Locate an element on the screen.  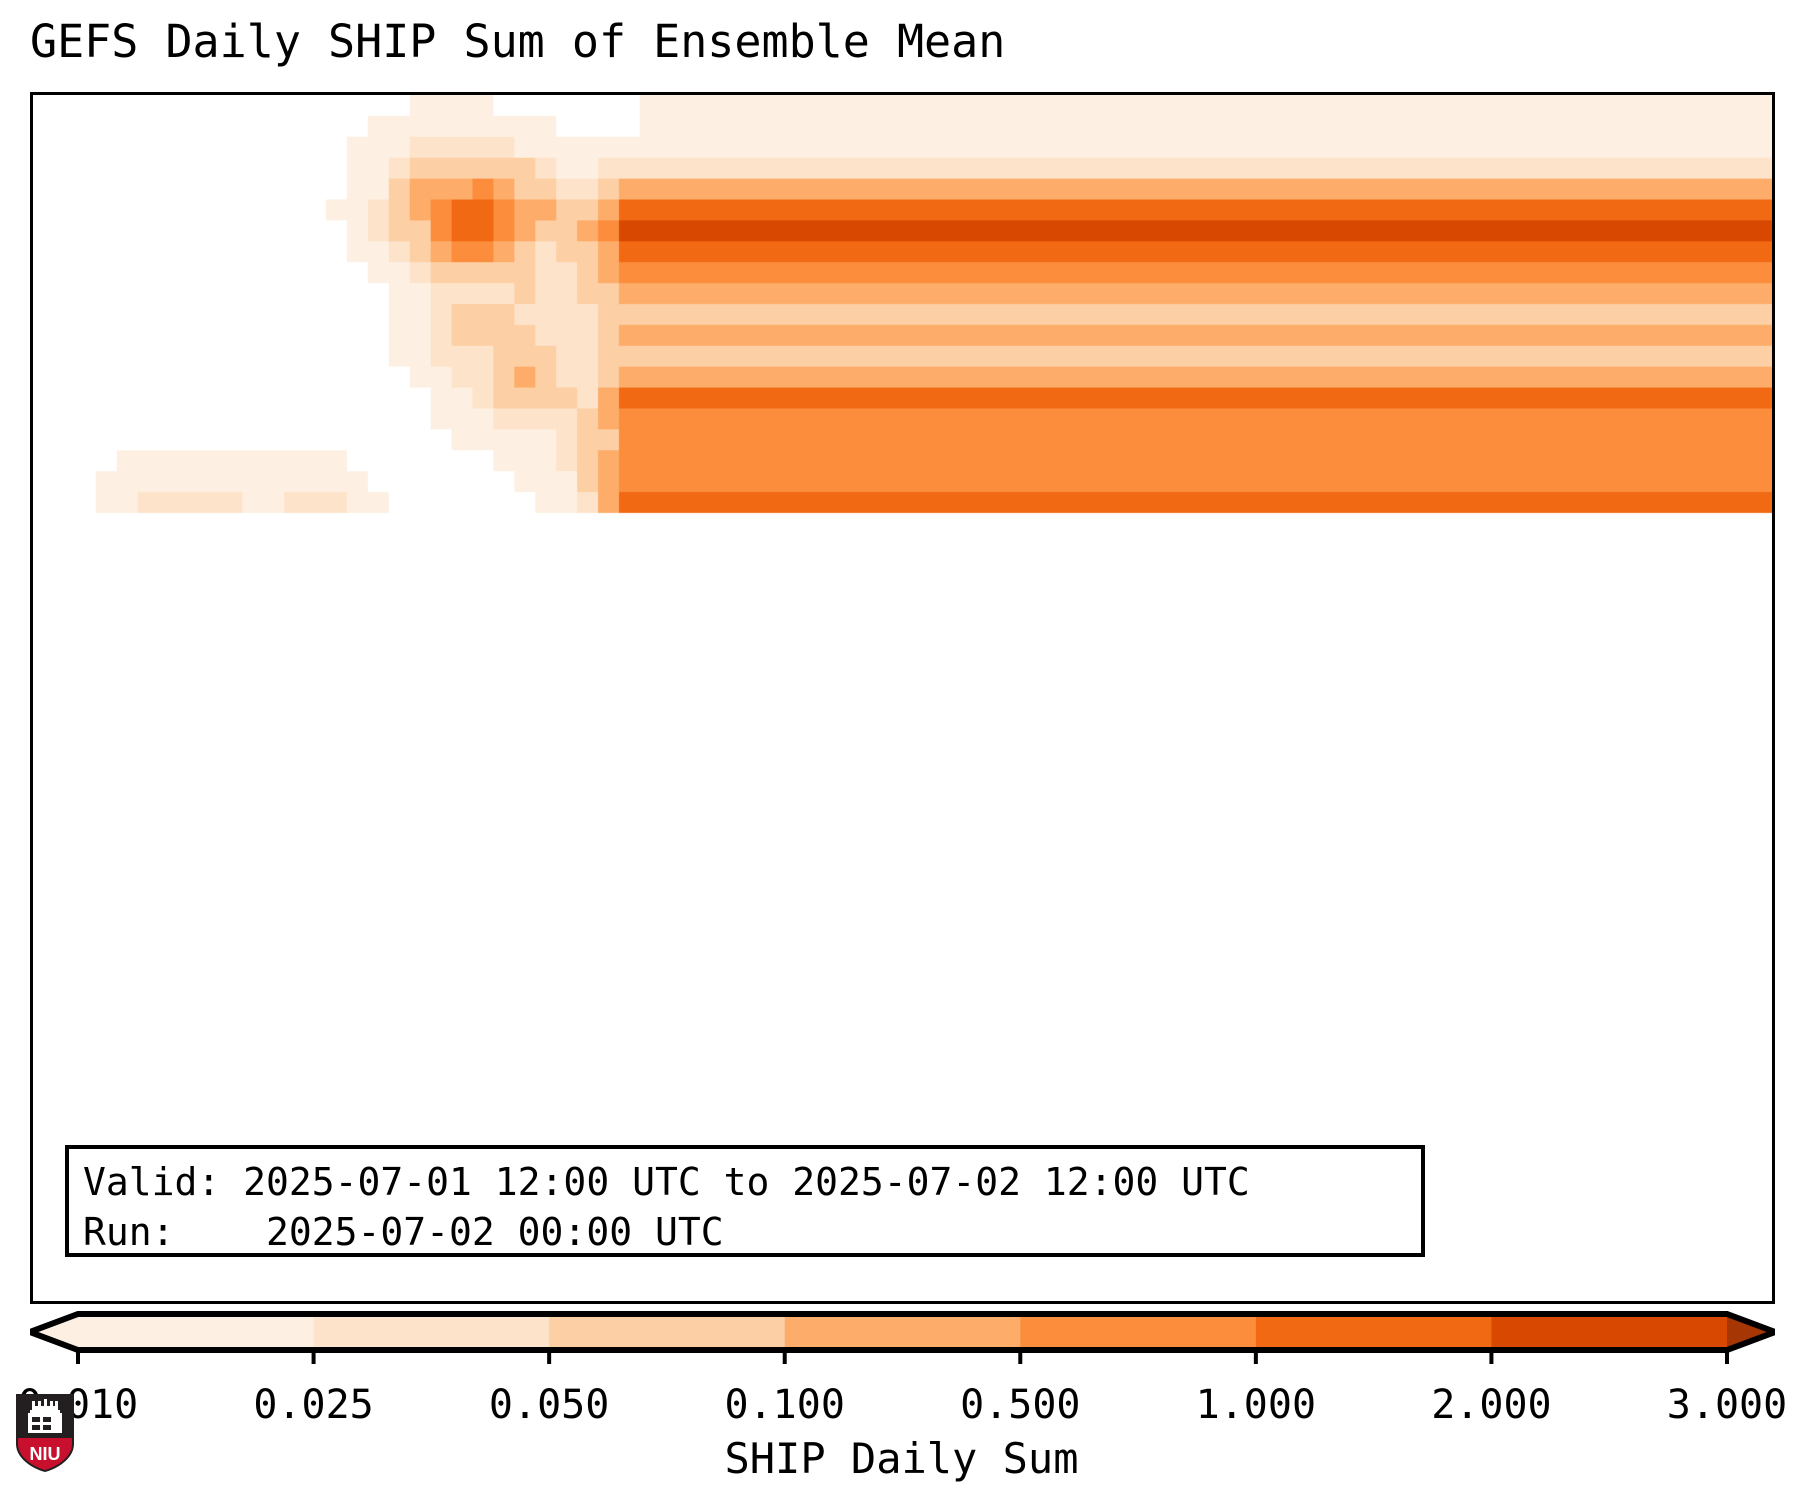
colorbar is located at coordinates (902, 1338).